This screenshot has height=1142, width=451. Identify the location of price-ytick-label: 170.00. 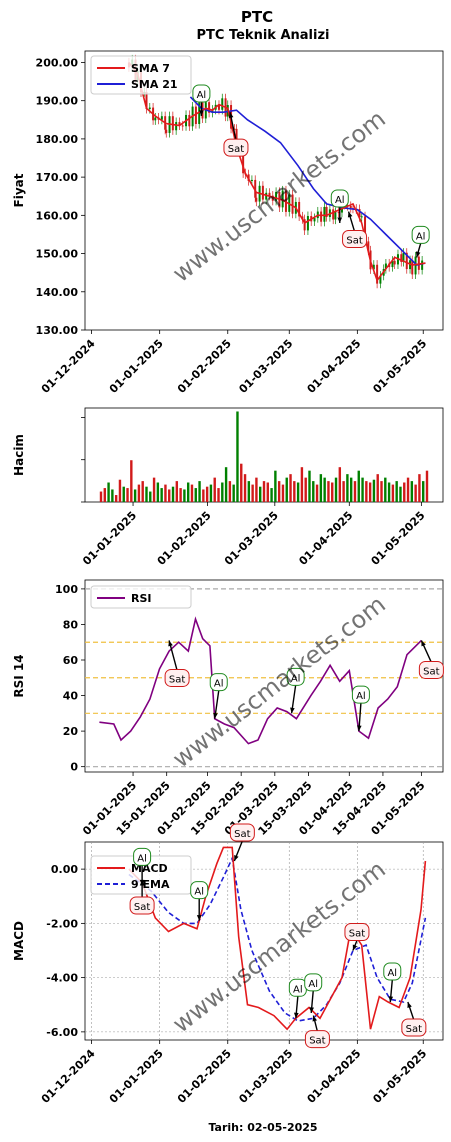
(57, 177).